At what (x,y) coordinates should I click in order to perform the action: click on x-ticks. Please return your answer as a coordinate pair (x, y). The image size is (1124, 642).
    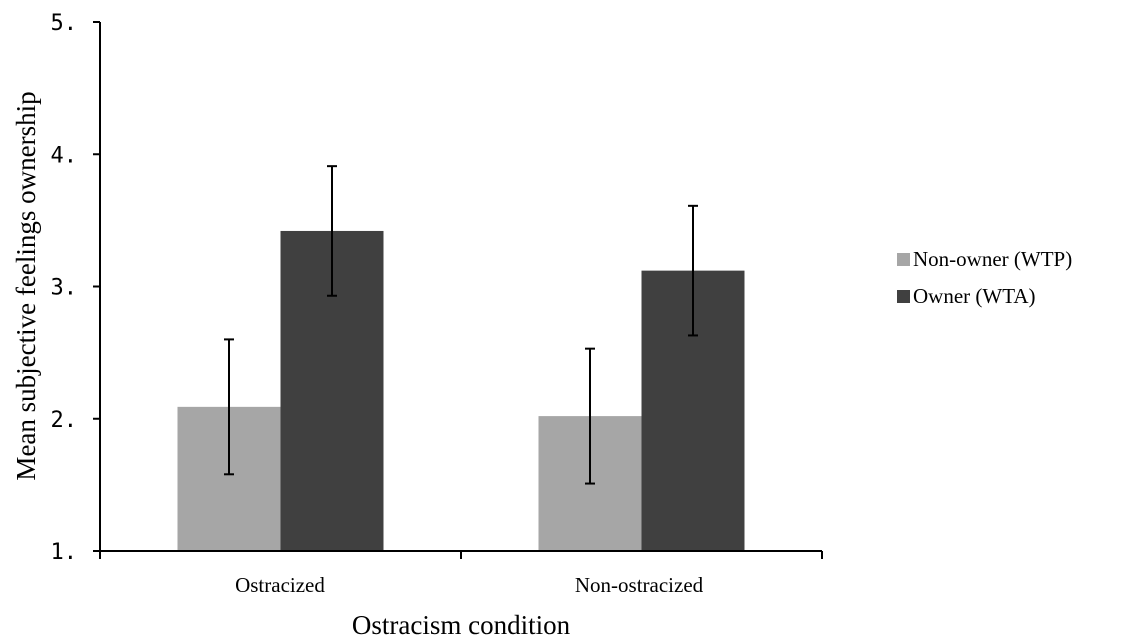
    Looking at the image, I should click on (461, 555).